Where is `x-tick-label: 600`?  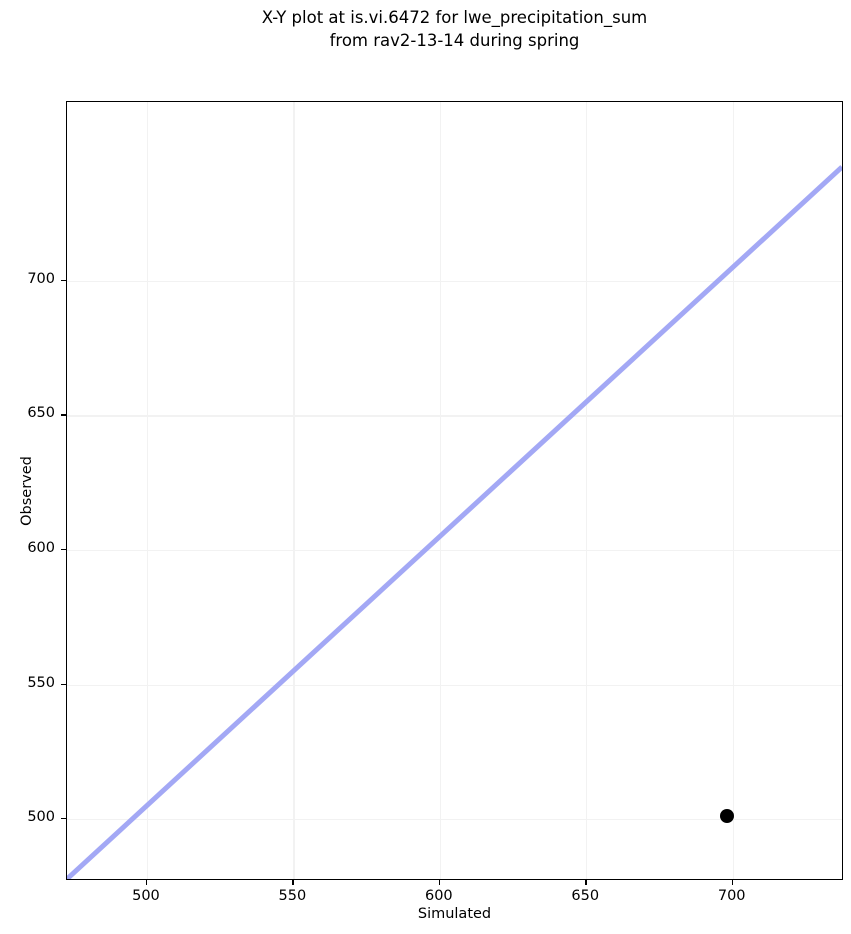
x-tick-label: 600 is located at coordinates (438, 896).